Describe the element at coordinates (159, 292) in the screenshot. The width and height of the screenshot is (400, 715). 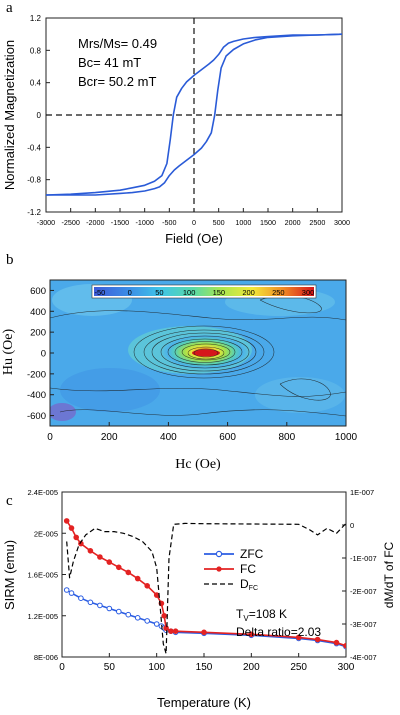
I see `panel-b-colorbar-tick-label: 50` at that location.